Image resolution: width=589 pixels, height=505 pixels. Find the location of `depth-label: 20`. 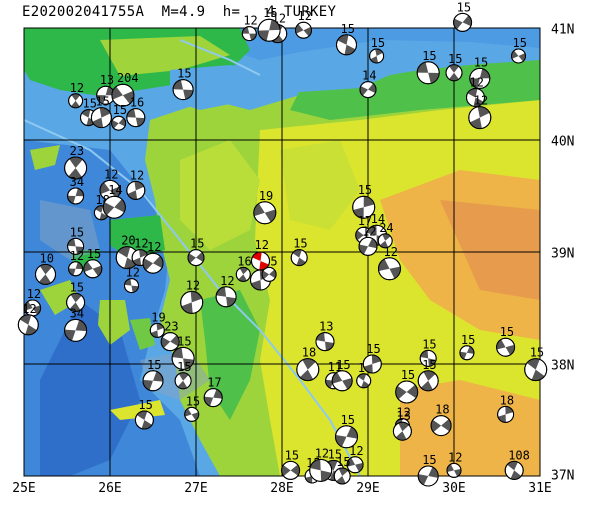

depth-label: 20 is located at coordinates (128, 241).